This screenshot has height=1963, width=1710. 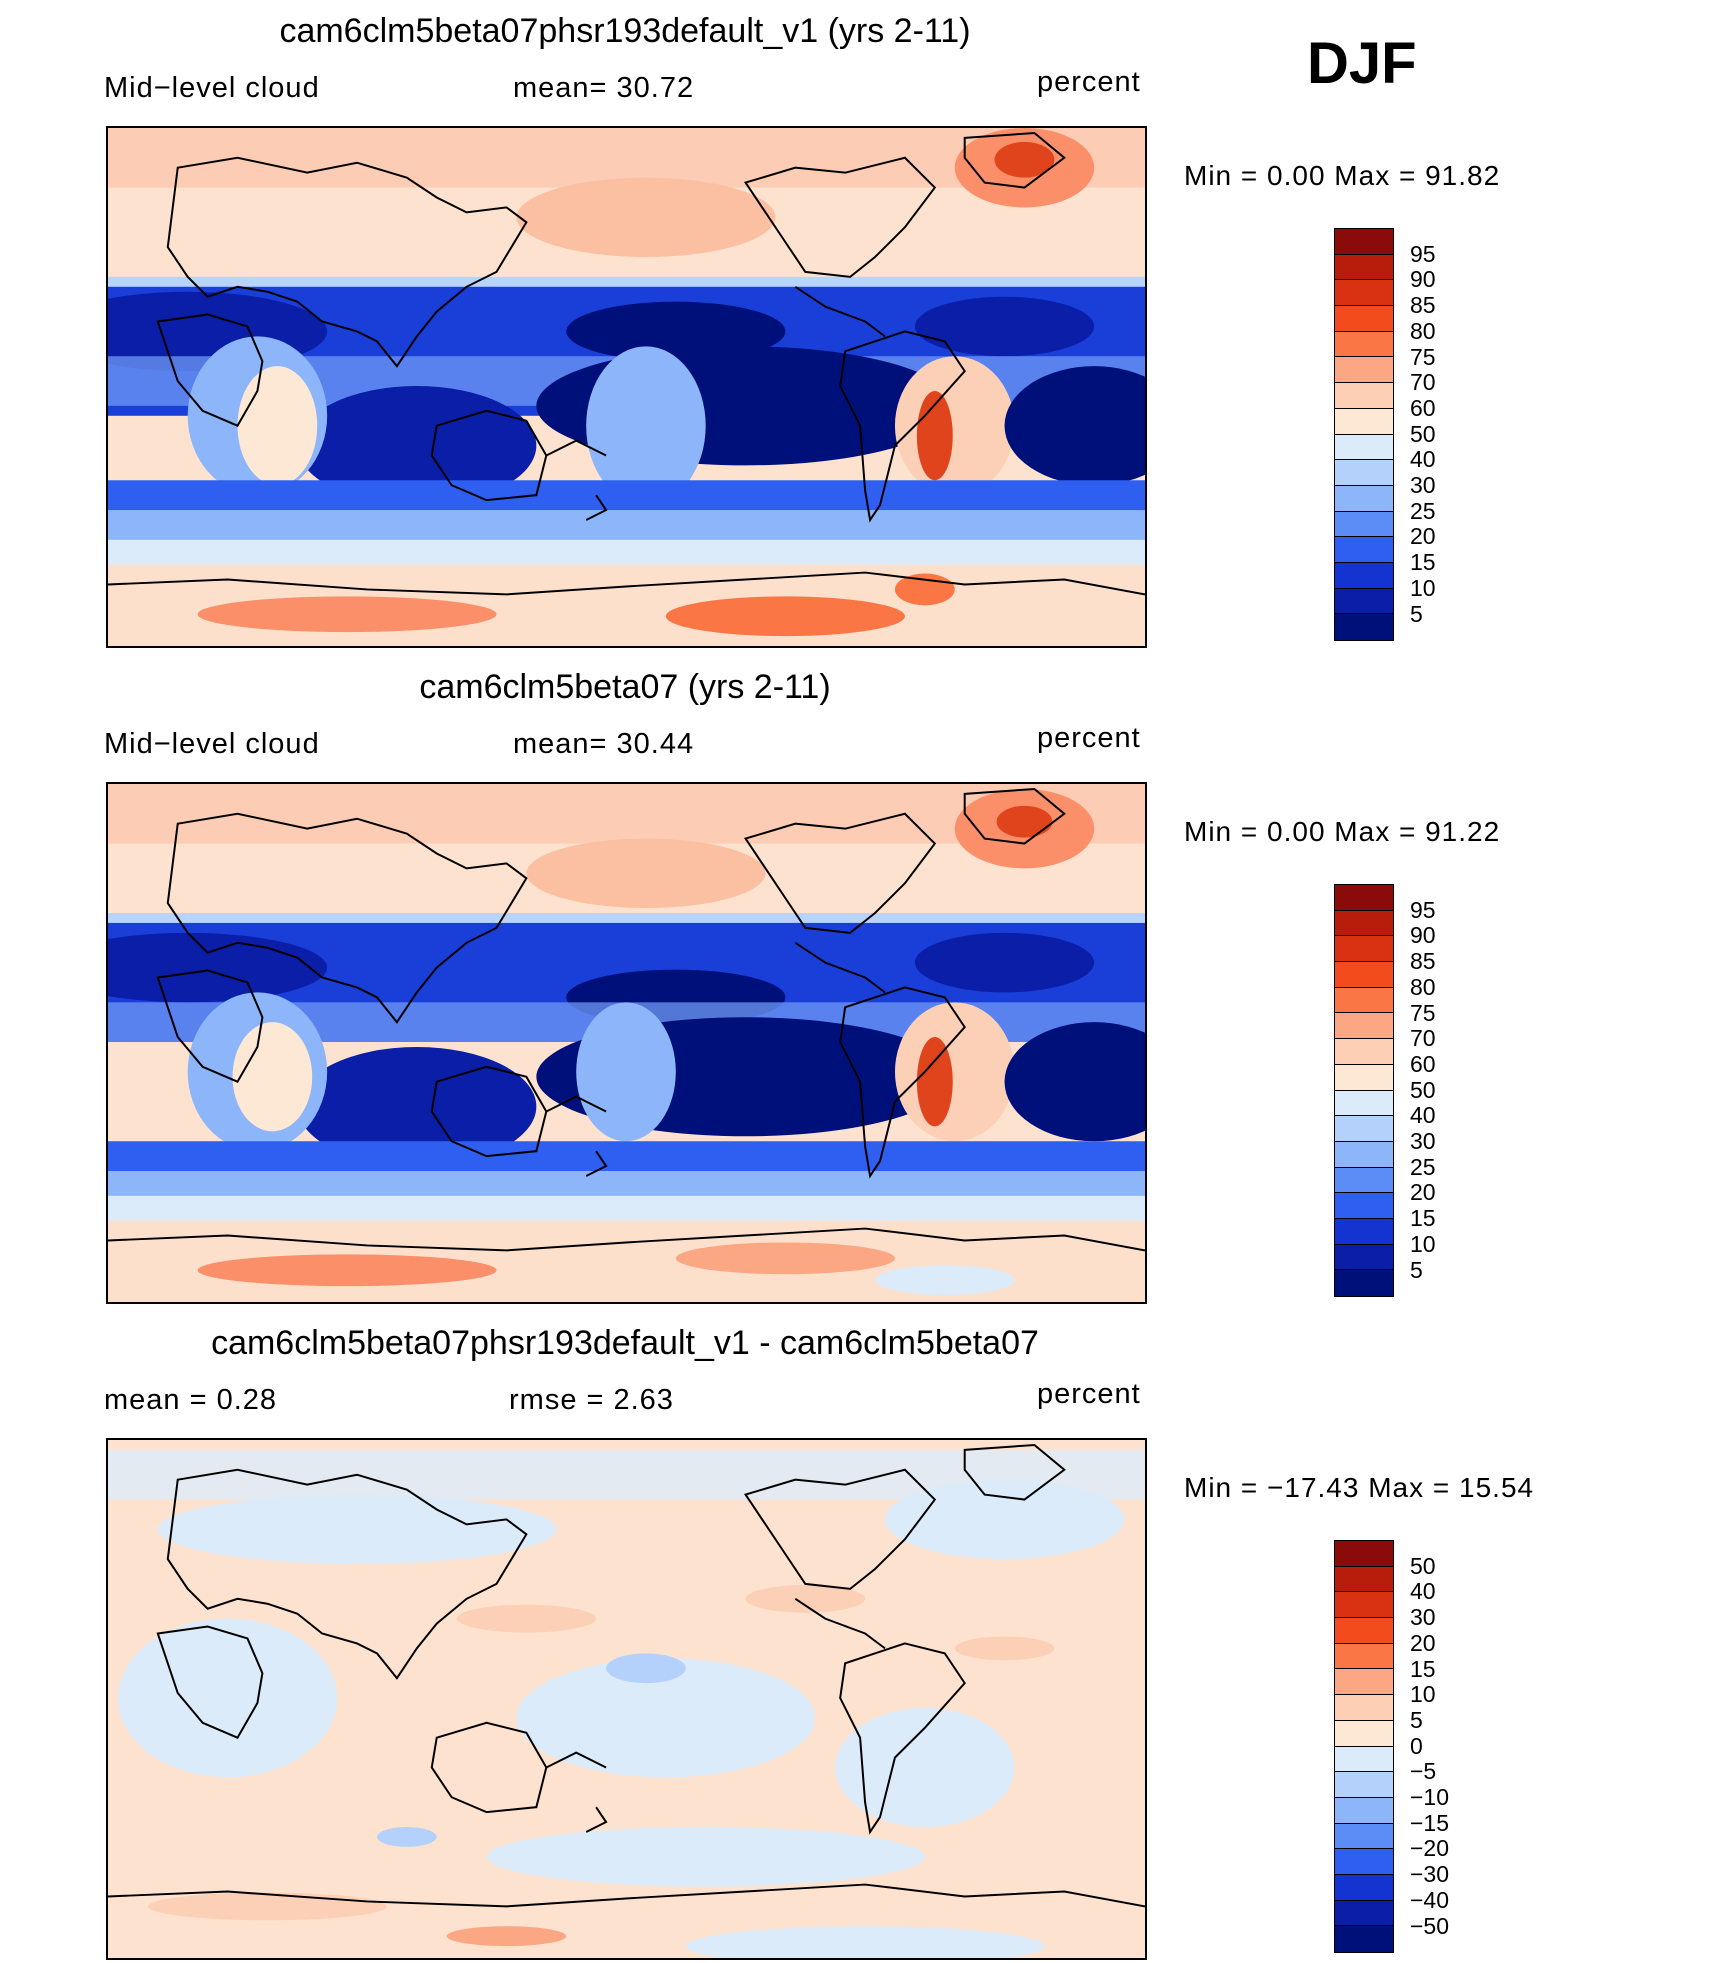 I want to click on colorbar-tick-label: −40, so click(x=1430, y=1899).